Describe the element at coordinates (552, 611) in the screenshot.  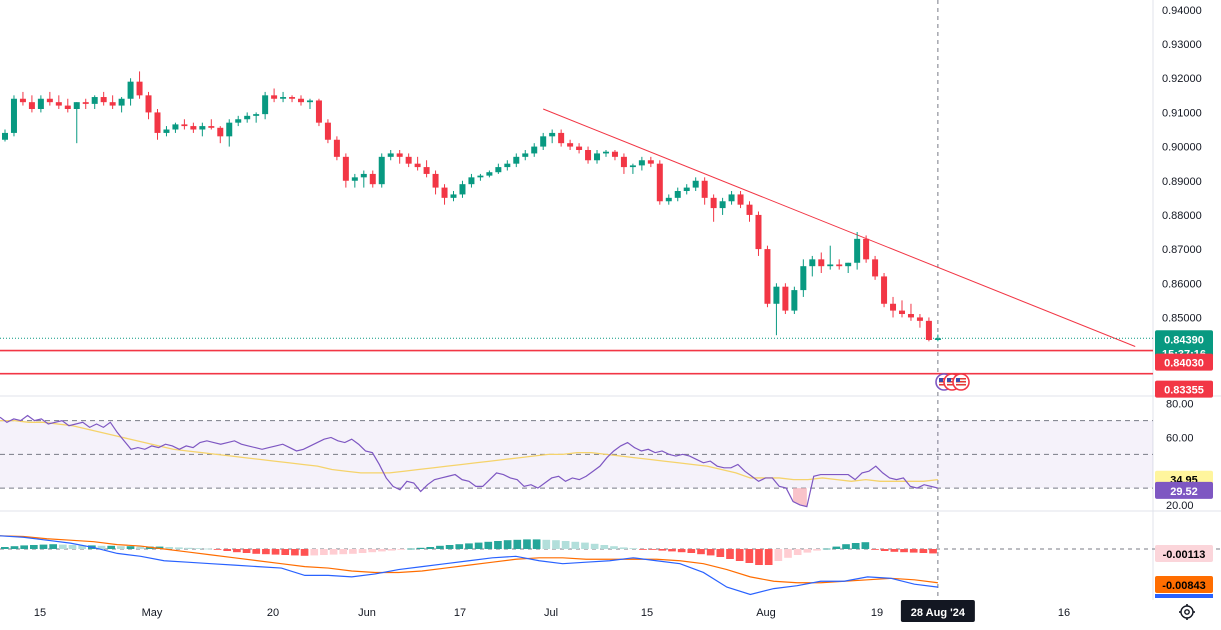
I see `time-axis: 15 May 20 Jun 17 Jul 15 Aug 19 16 28 Aug '24` at that location.